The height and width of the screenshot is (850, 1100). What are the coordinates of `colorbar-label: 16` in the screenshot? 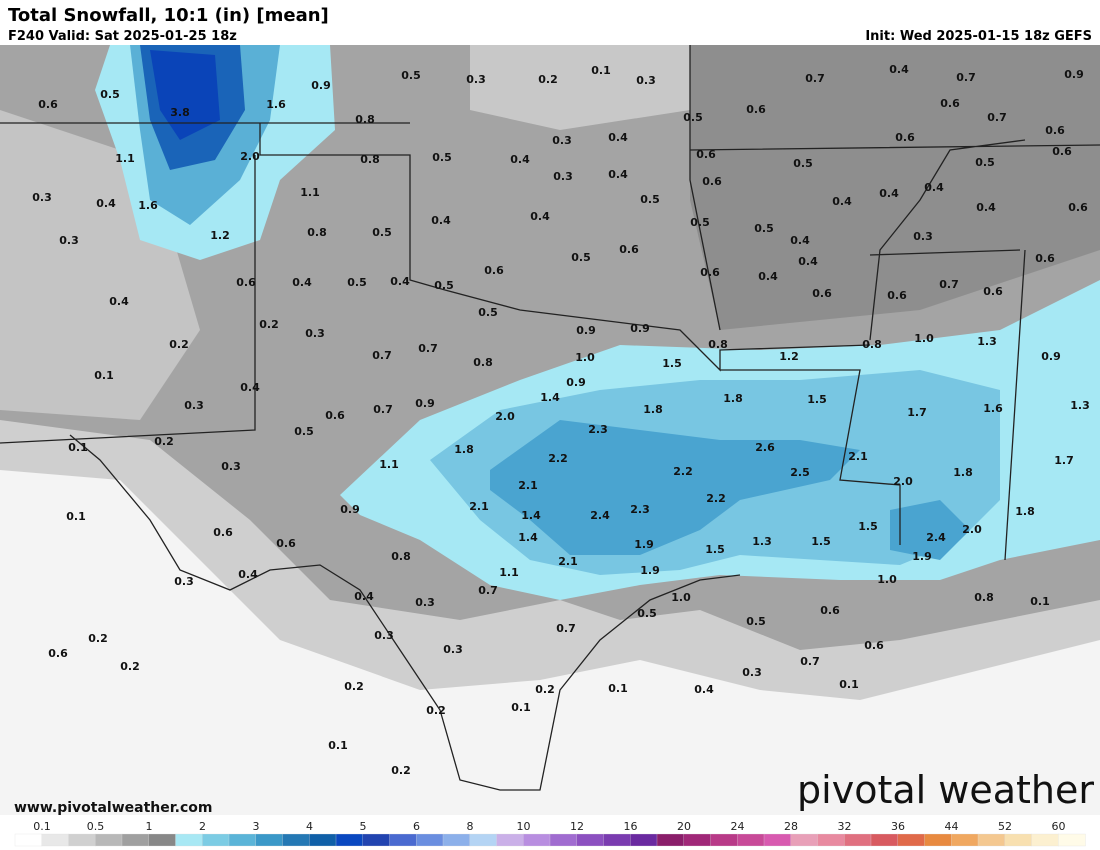 It's located at (631, 826).